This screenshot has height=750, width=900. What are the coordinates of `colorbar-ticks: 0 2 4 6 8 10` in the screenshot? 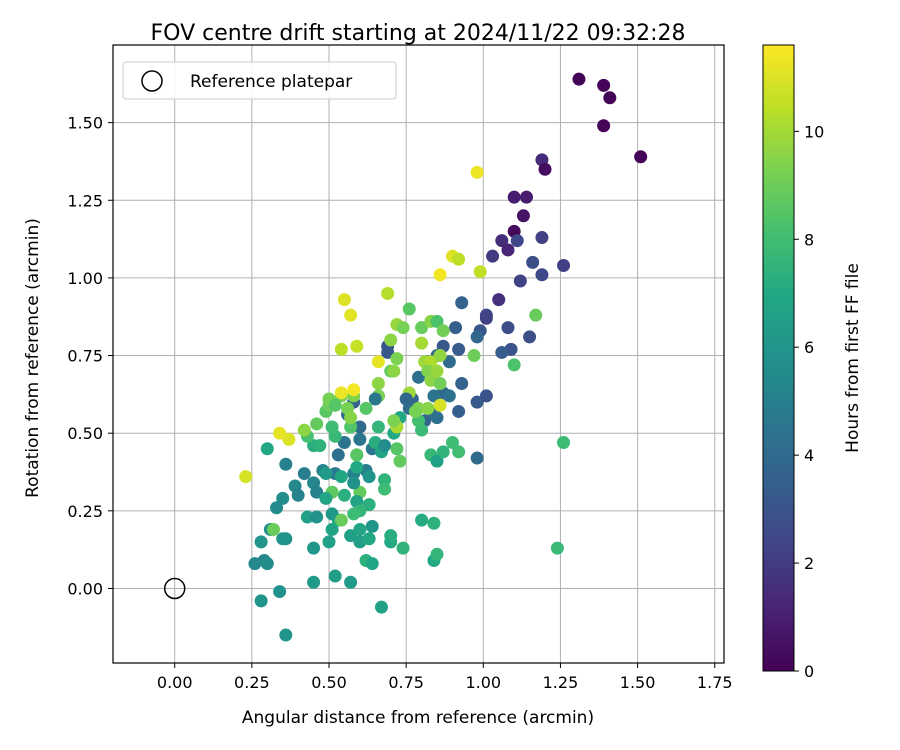 It's located at (809, 401).